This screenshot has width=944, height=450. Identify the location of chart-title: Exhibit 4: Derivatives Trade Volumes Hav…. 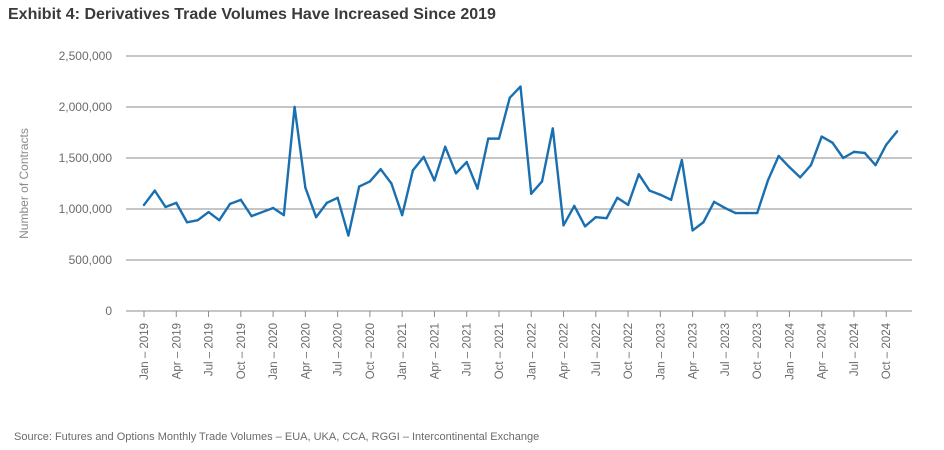
(252, 14).